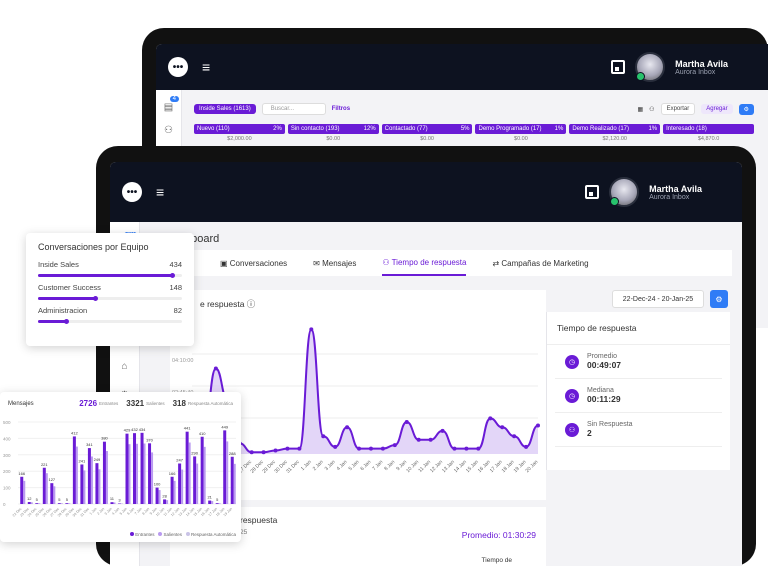  Describe the element at coordinates (719, 299) in the screenshot. I see `date-apply-button: ⚙` at that location.